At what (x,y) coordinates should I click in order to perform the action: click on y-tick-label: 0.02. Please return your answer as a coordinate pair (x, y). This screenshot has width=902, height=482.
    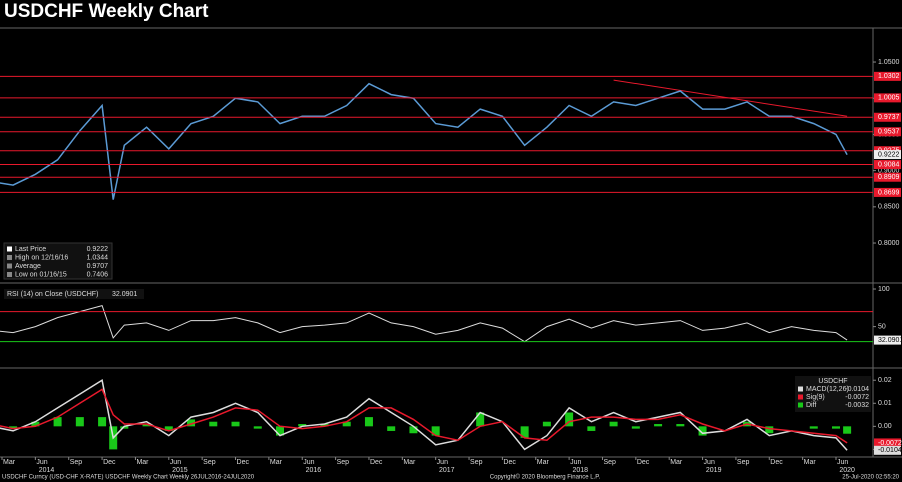
    Looking at the image, I should click on (885, 380).